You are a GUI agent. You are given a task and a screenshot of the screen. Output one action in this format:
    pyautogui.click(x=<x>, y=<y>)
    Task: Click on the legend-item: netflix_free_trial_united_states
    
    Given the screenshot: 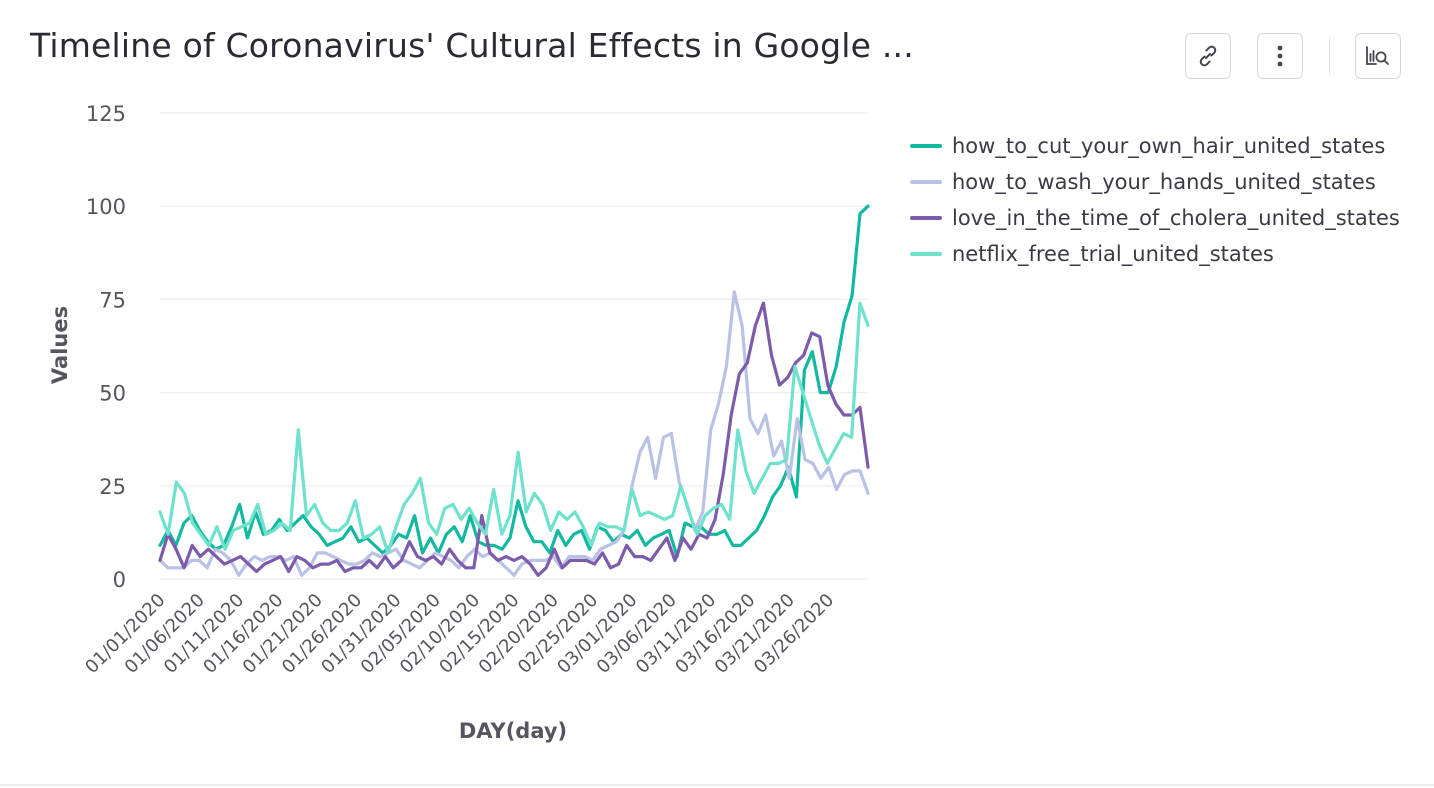 What is the action you would take?
    pyautogui.click(x=1155, y=254)
    